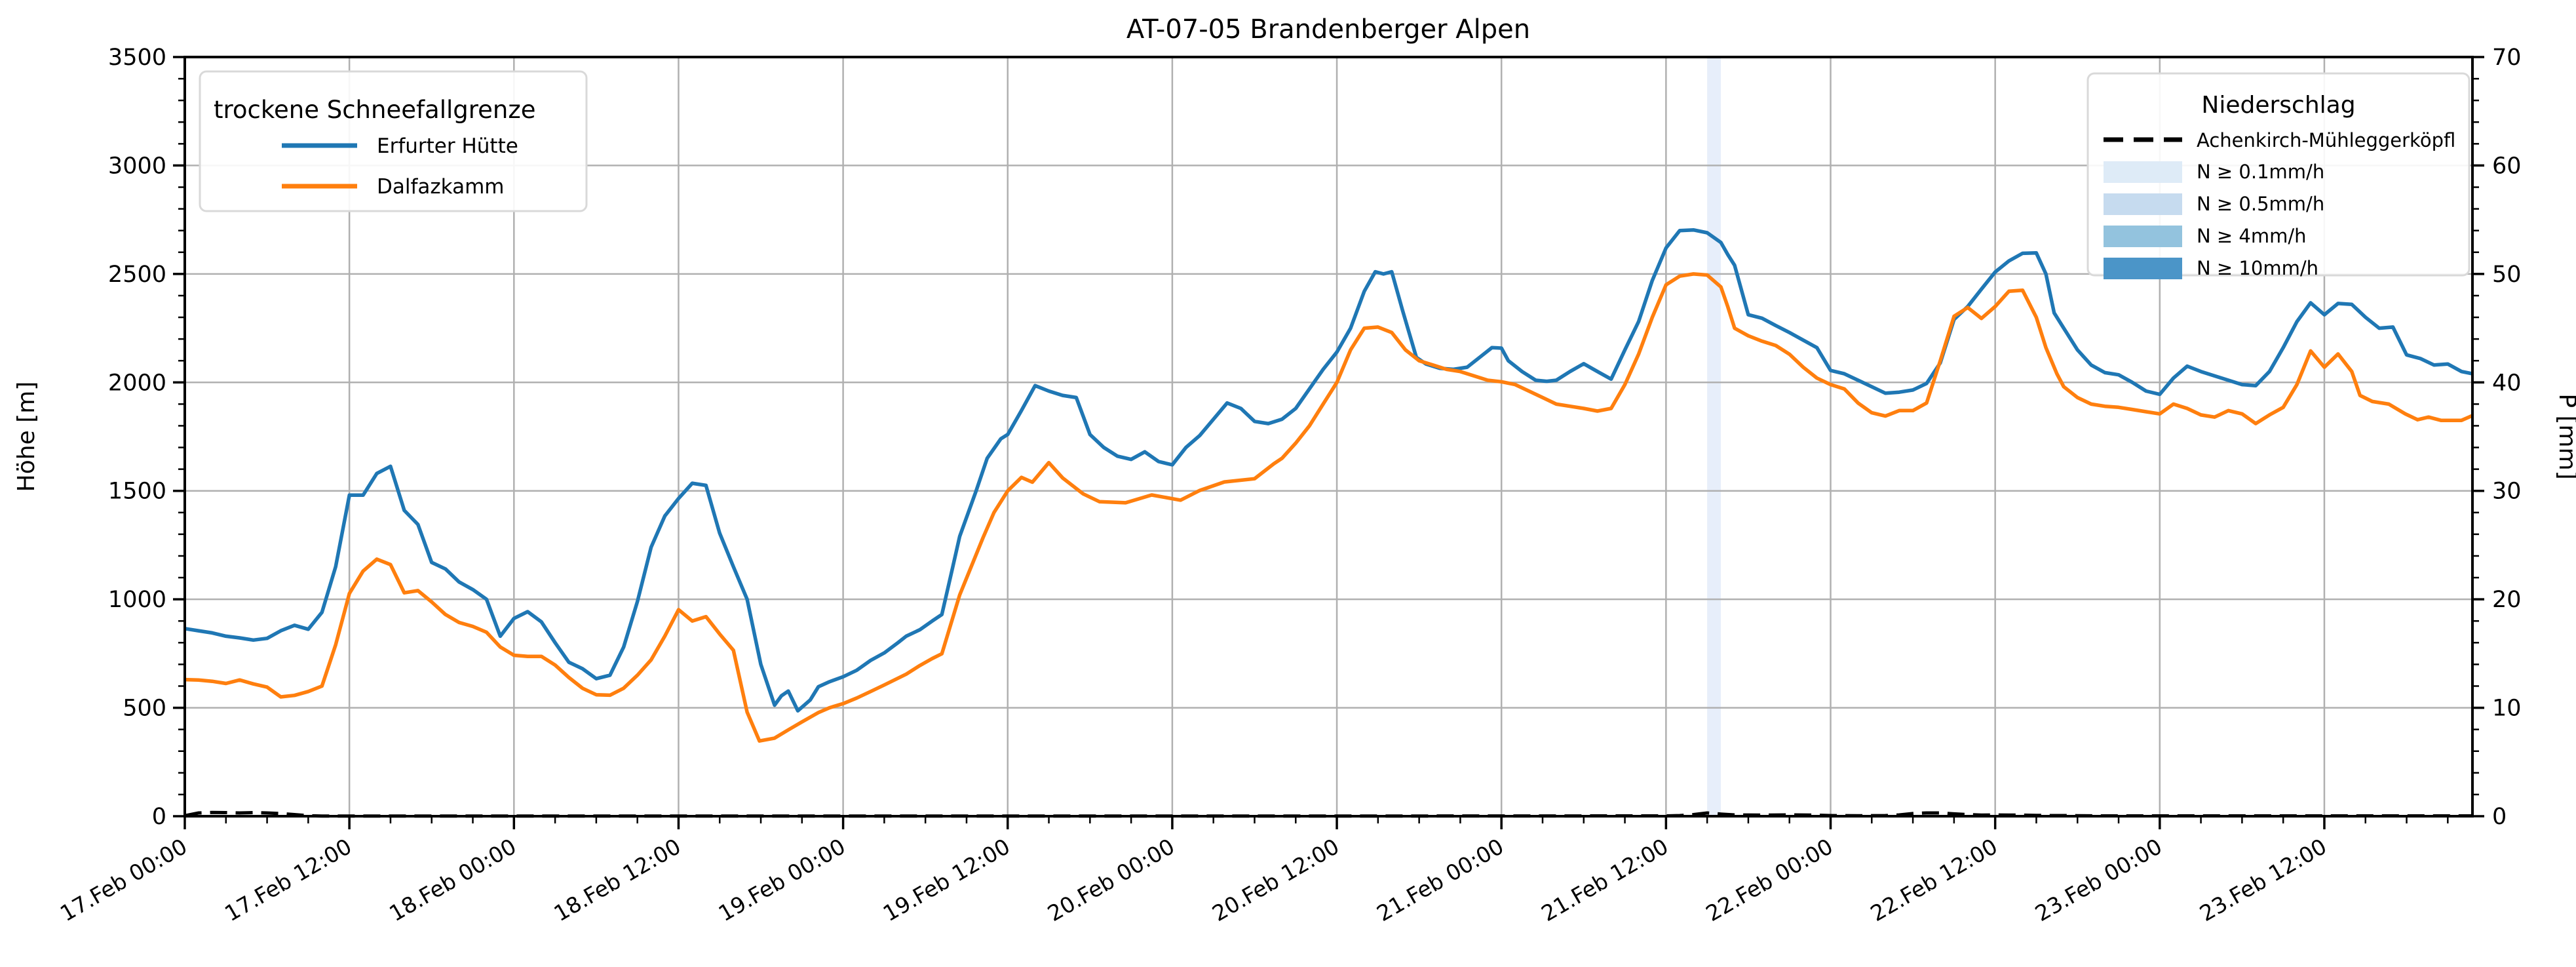  Describe the element at coordinates (137, 275) in the screenshot. I see `y-left-tick-label: 2500` at that location.